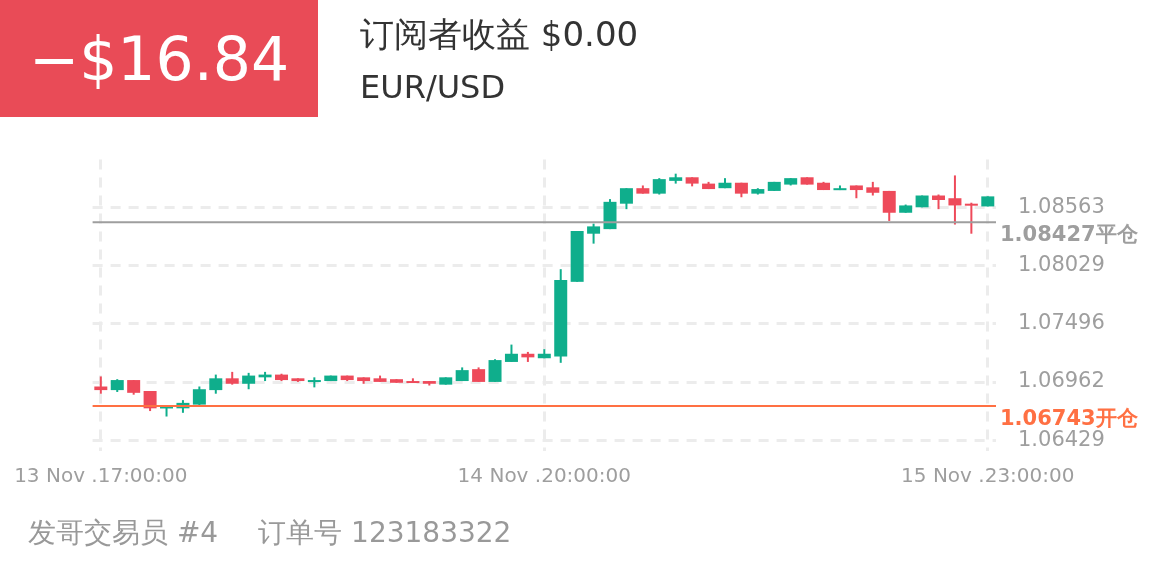 This screenshot has height=580, width=1161. Describe the element at coordinates (101, 475) in the screenshot. I see `x-tick-label: 13 Nov .17:00:00` at that location.